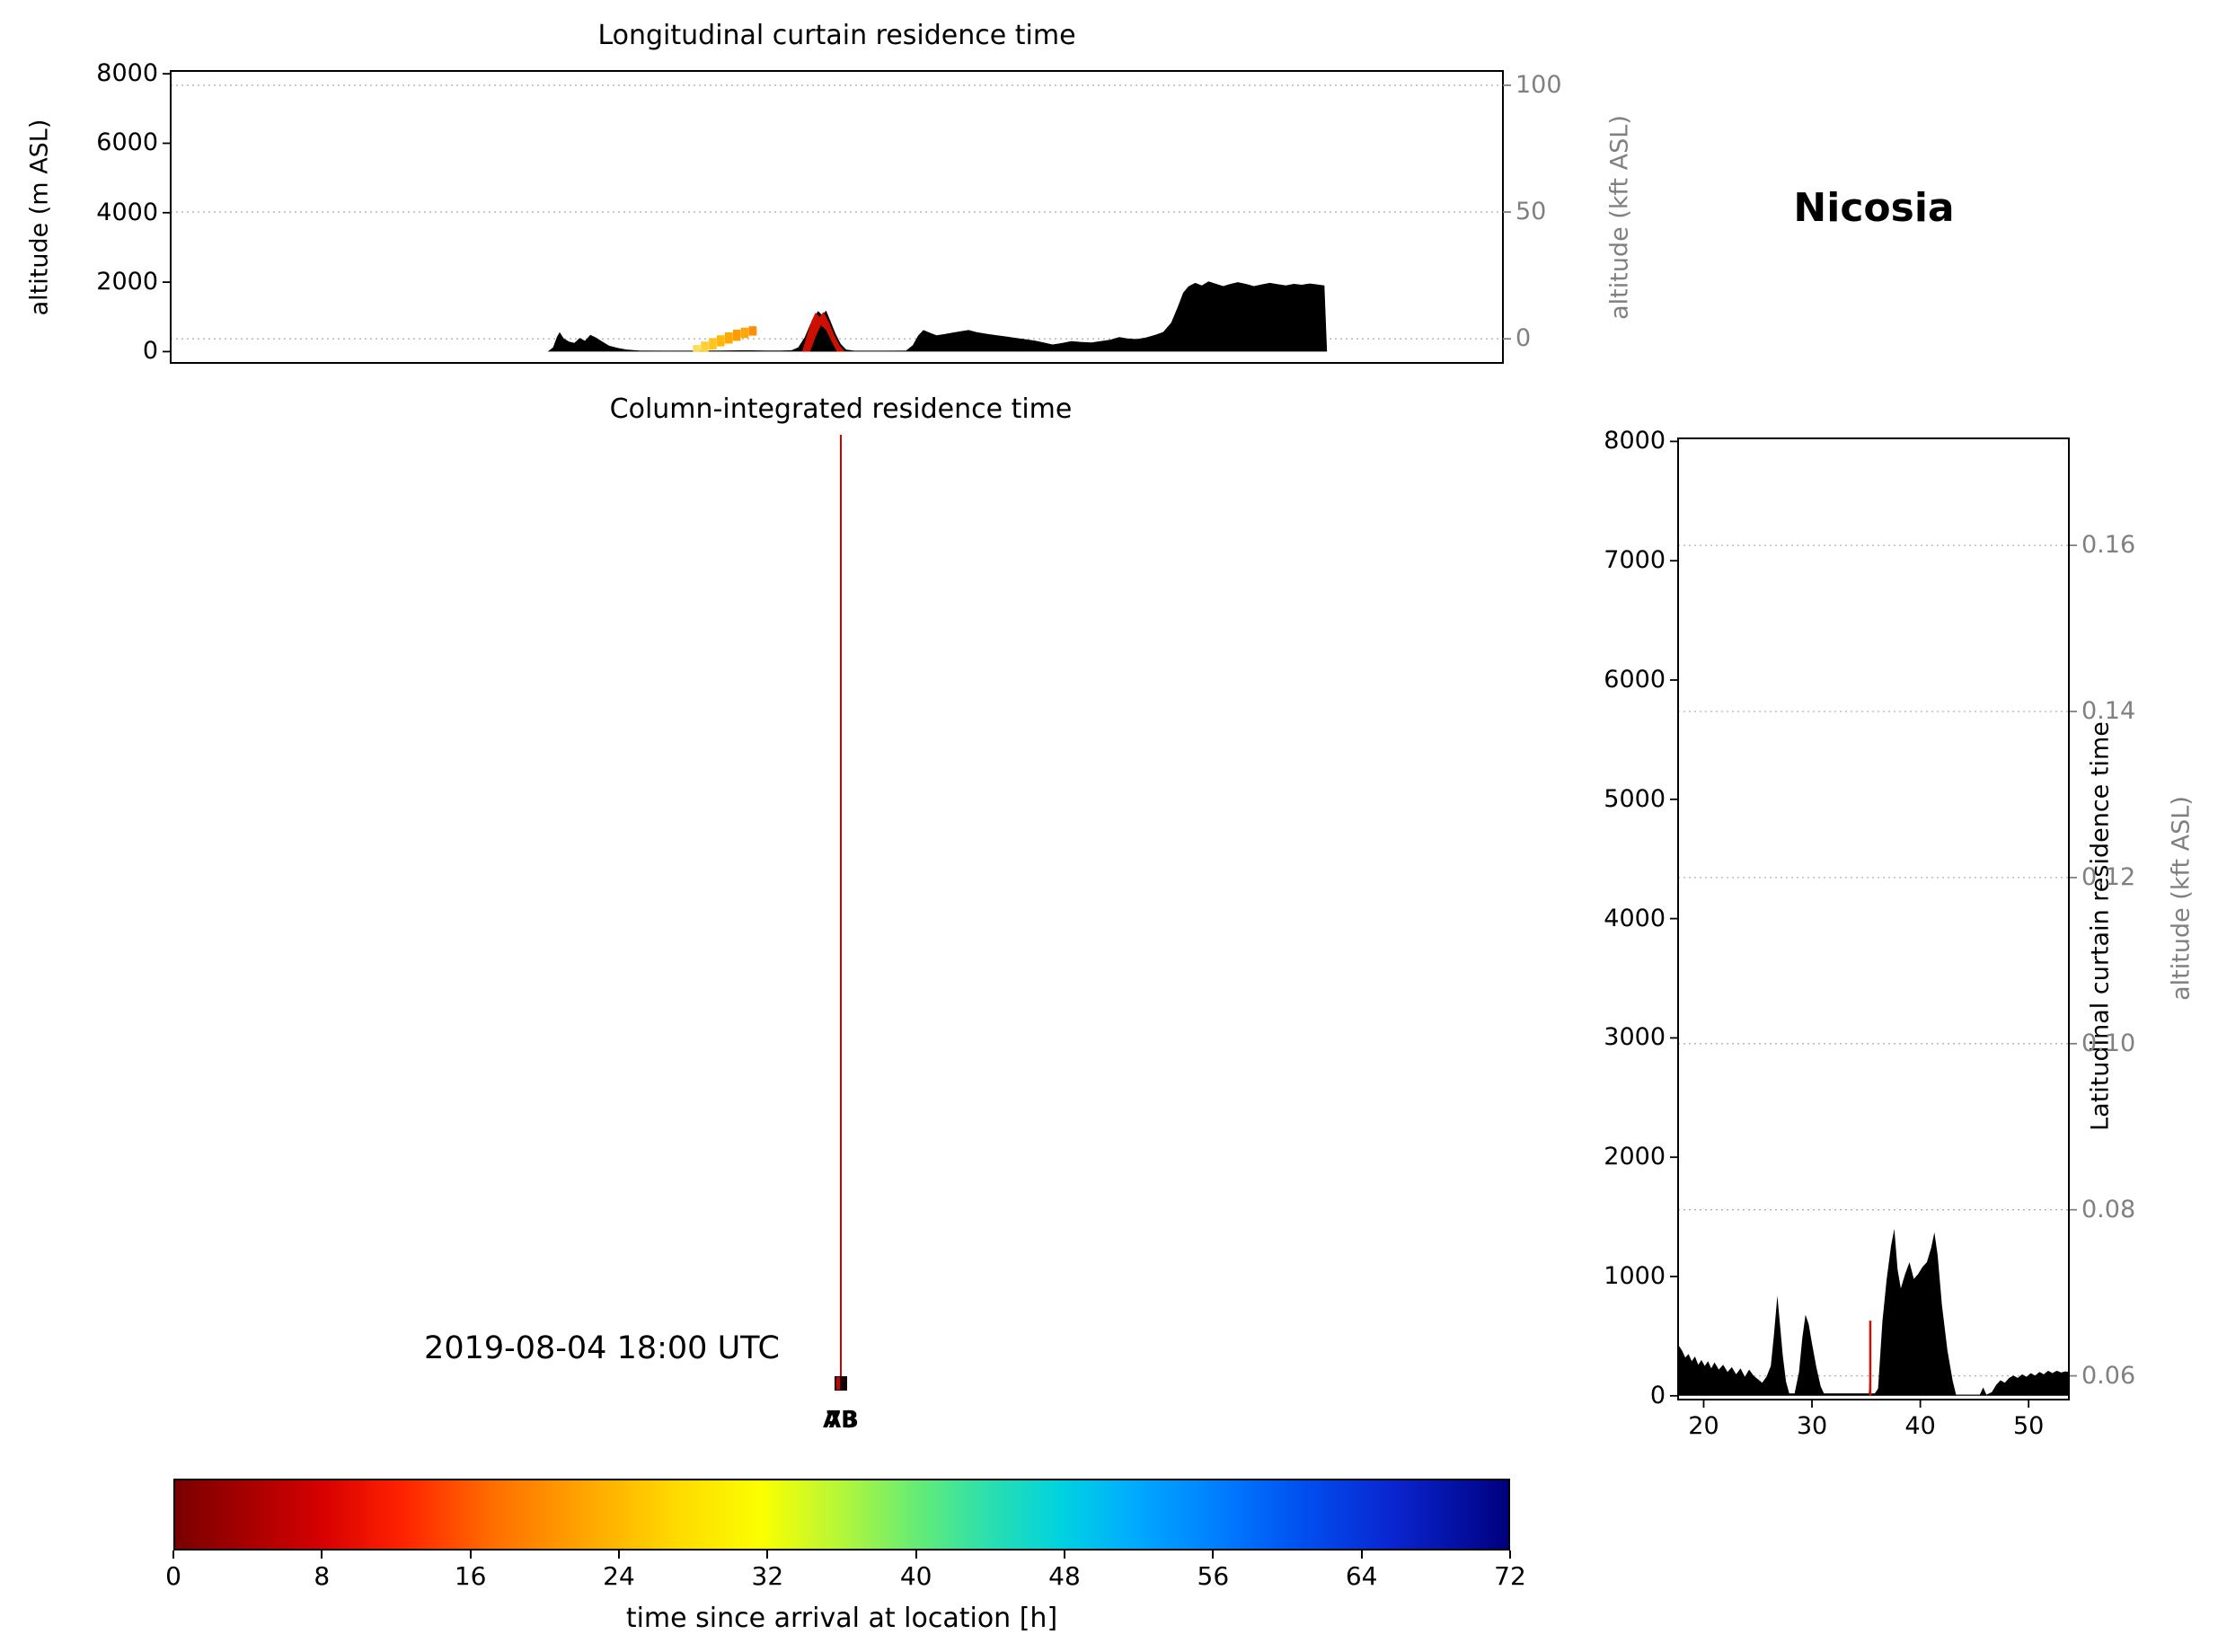 This screenshot has width=2218, height=1652. I want to click on colorbar-tick-label: 8, so click(322, 1576).